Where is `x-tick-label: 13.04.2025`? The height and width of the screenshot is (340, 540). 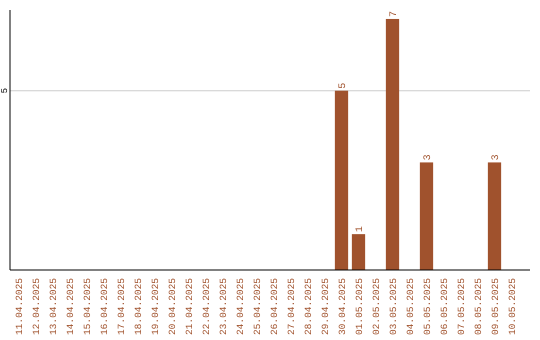 x-tick-label: 13.04.2025 is located at coordinates (53, 307).